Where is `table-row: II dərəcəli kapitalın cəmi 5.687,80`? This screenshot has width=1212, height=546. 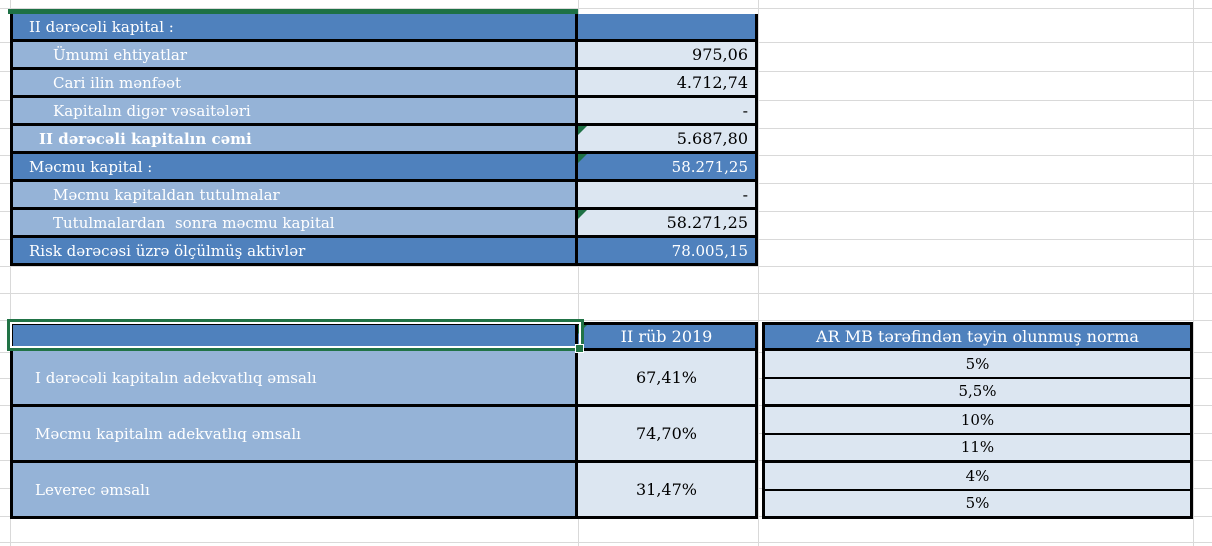
table-row: II dərəcəli kapitalın cəmi 5.687,80 is located at coordinates (384, 140).